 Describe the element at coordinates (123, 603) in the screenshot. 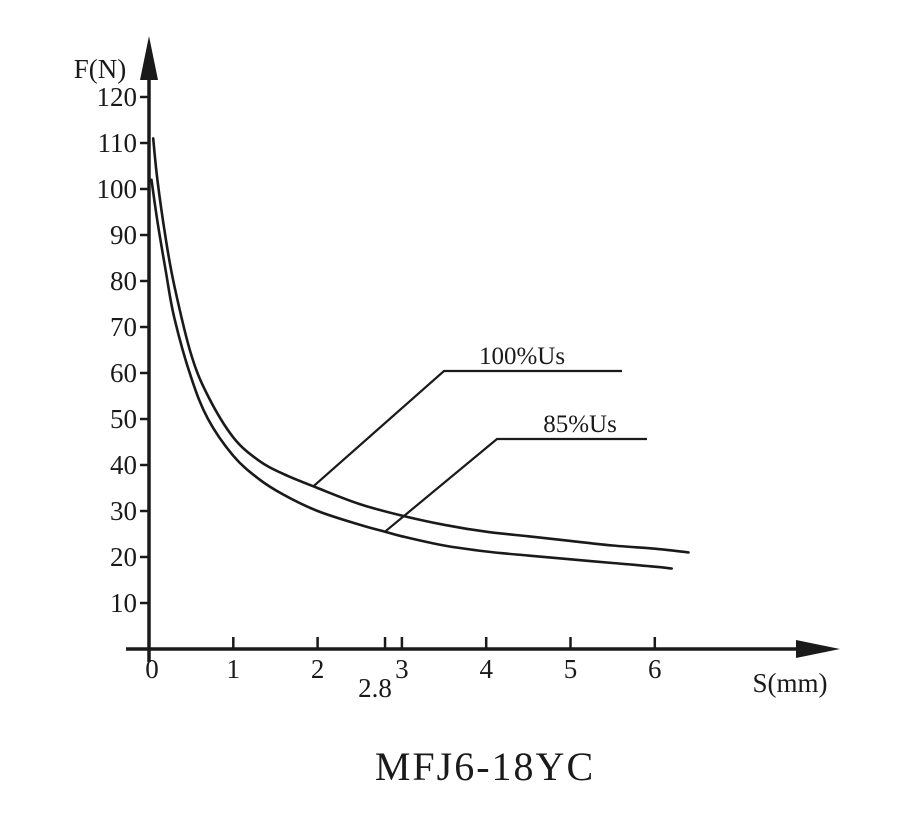

I see `y-tick-label: 10` at that location.